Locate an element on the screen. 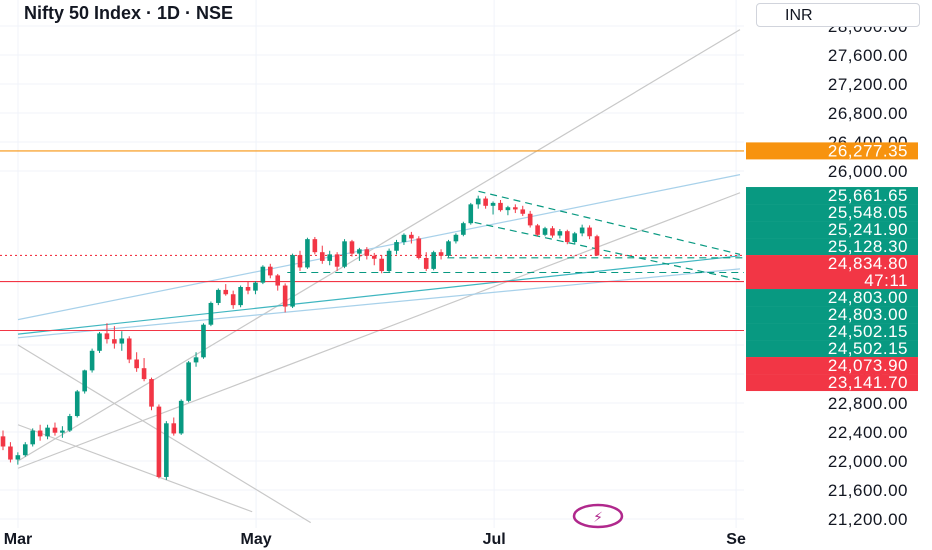 This screenshot has height=550, width=932. price-tag: 24,073.90 is located at coordinates (832, 365).